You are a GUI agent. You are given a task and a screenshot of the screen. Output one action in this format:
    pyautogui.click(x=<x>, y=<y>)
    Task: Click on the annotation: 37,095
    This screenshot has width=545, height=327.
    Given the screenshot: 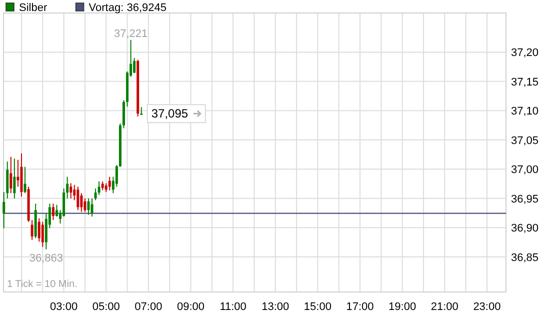 What is the action you would take?
    pyautogui.click(x=169, y=113)
    